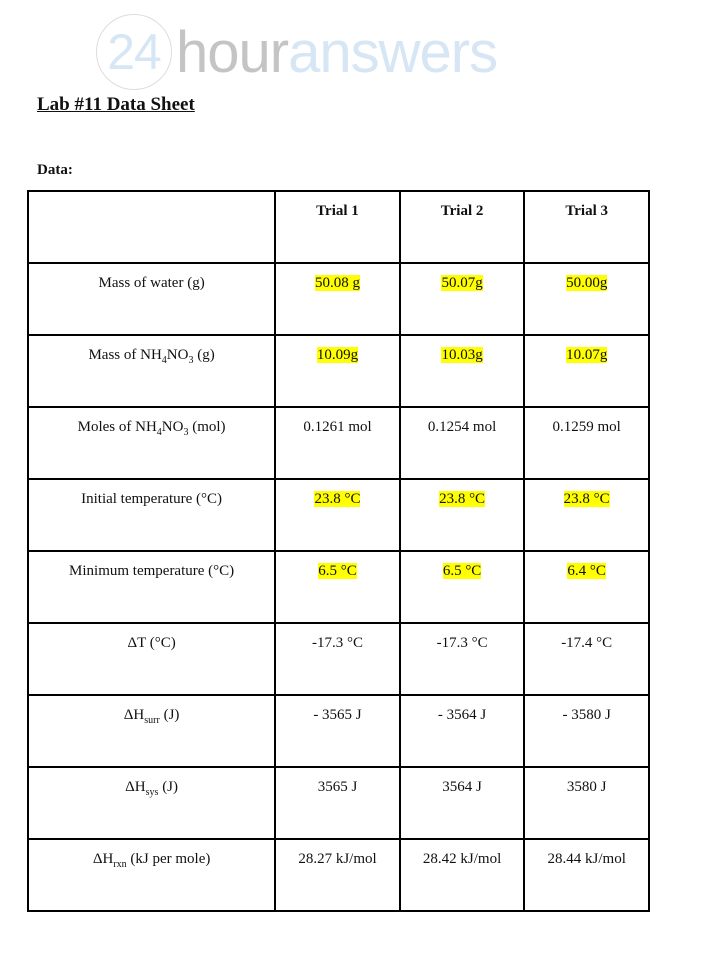 The height and width of the screenshot is (964, 702). What do you see at coordinates (152, 792) in the screenshot?
I see `label-subscript: sys` at bounding box center [152, 792].